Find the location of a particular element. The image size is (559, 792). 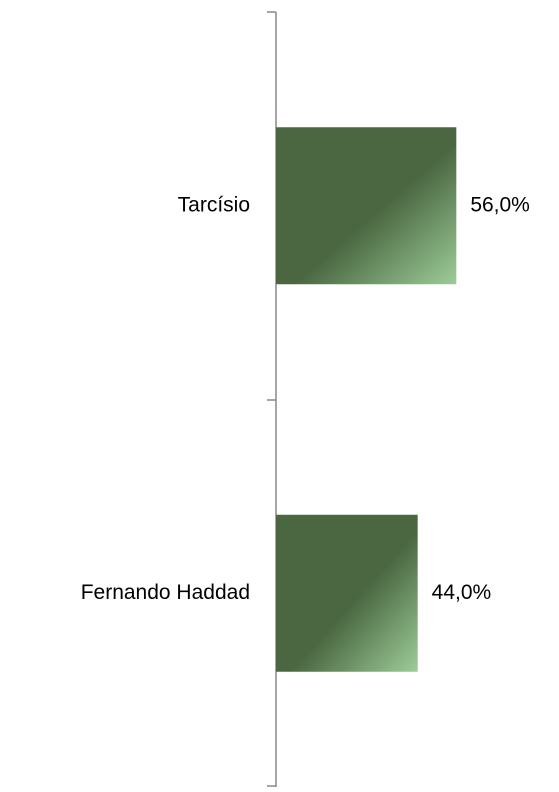

data-label: 44,0% is located at coordinates (462, 592).